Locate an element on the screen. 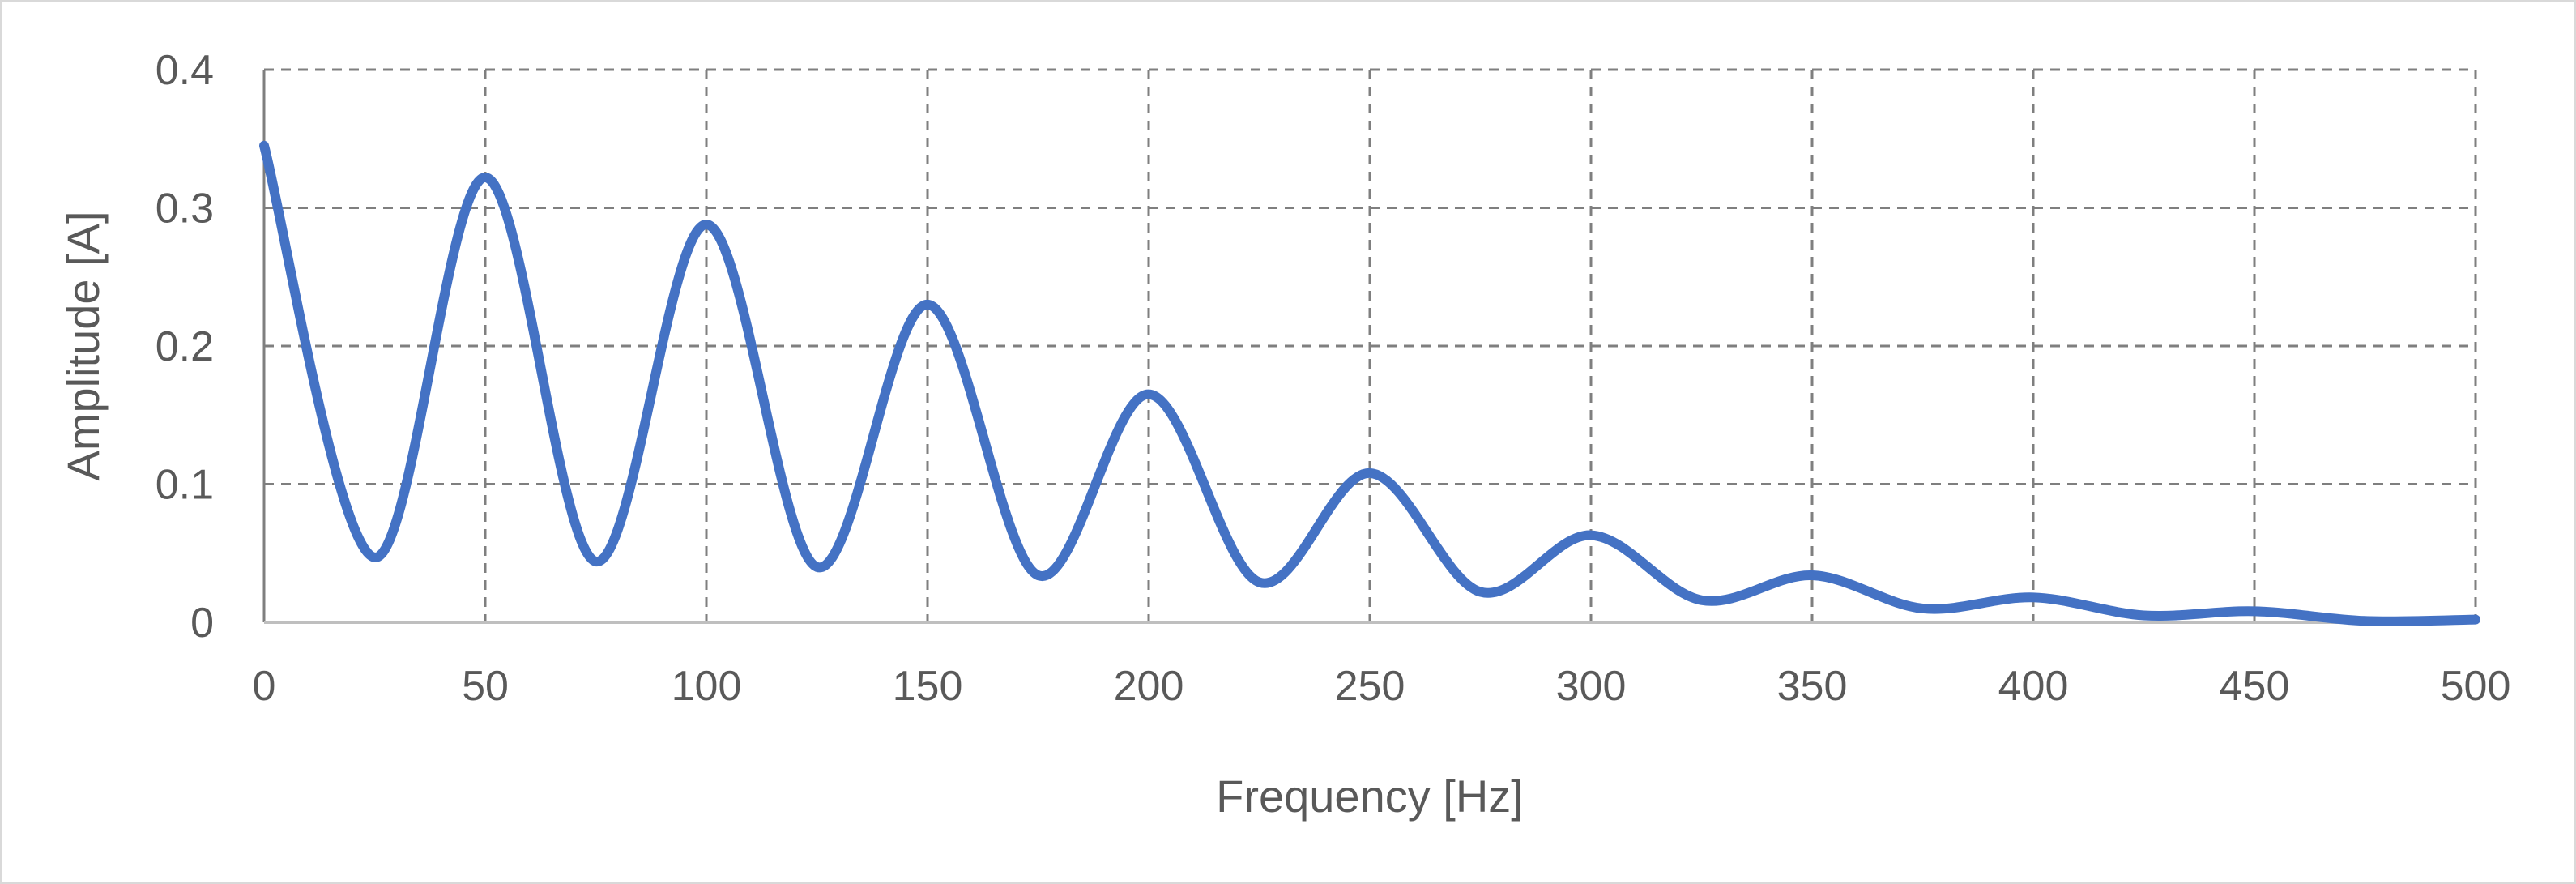 This screenshot has height=884, width=2576. y-tick-label: 0 is located at coordinates (202, 623).